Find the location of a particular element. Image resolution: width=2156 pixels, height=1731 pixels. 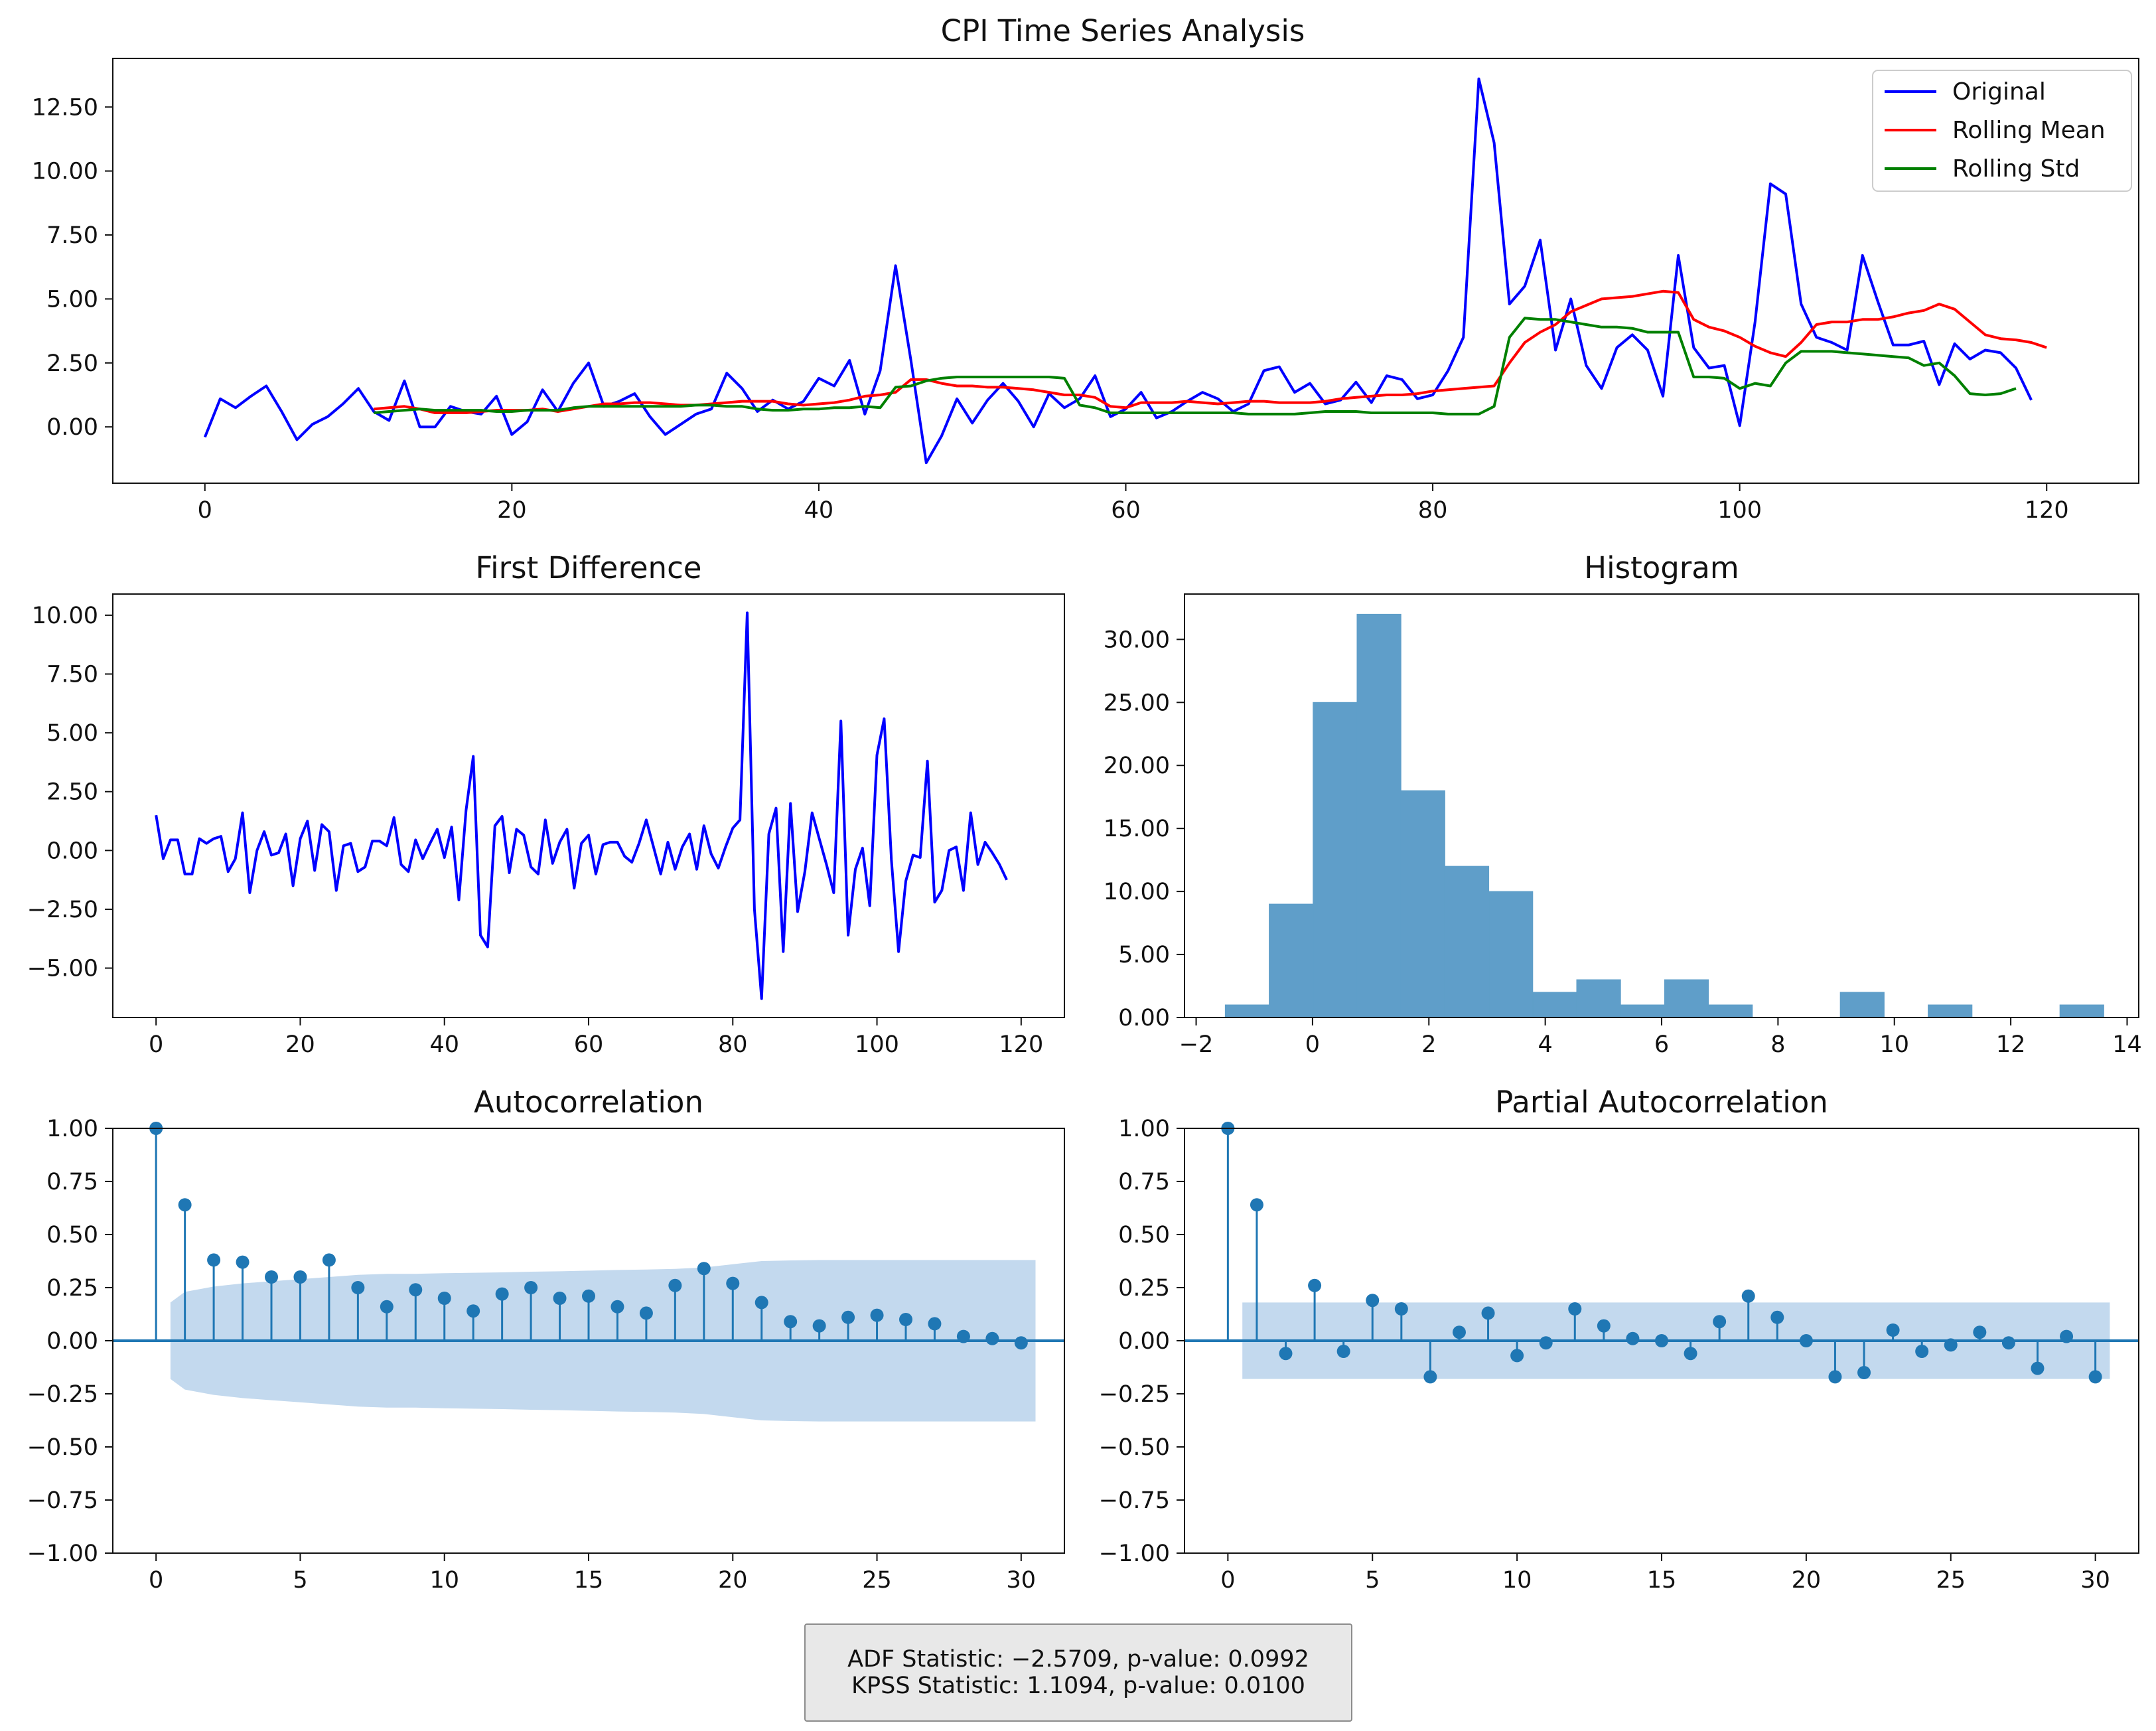

pacf-title: Partial Autocorrelation is located at coordinates (1662, 1102).